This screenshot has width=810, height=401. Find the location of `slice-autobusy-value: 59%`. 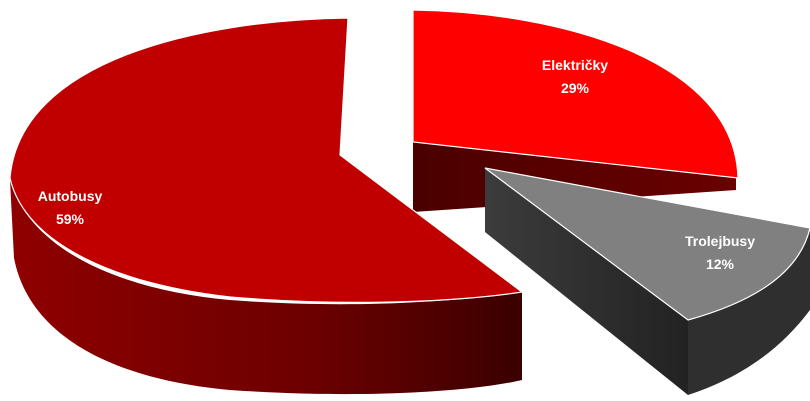

slice-autobusy-value: 59% is located at coordinates (70, 219).